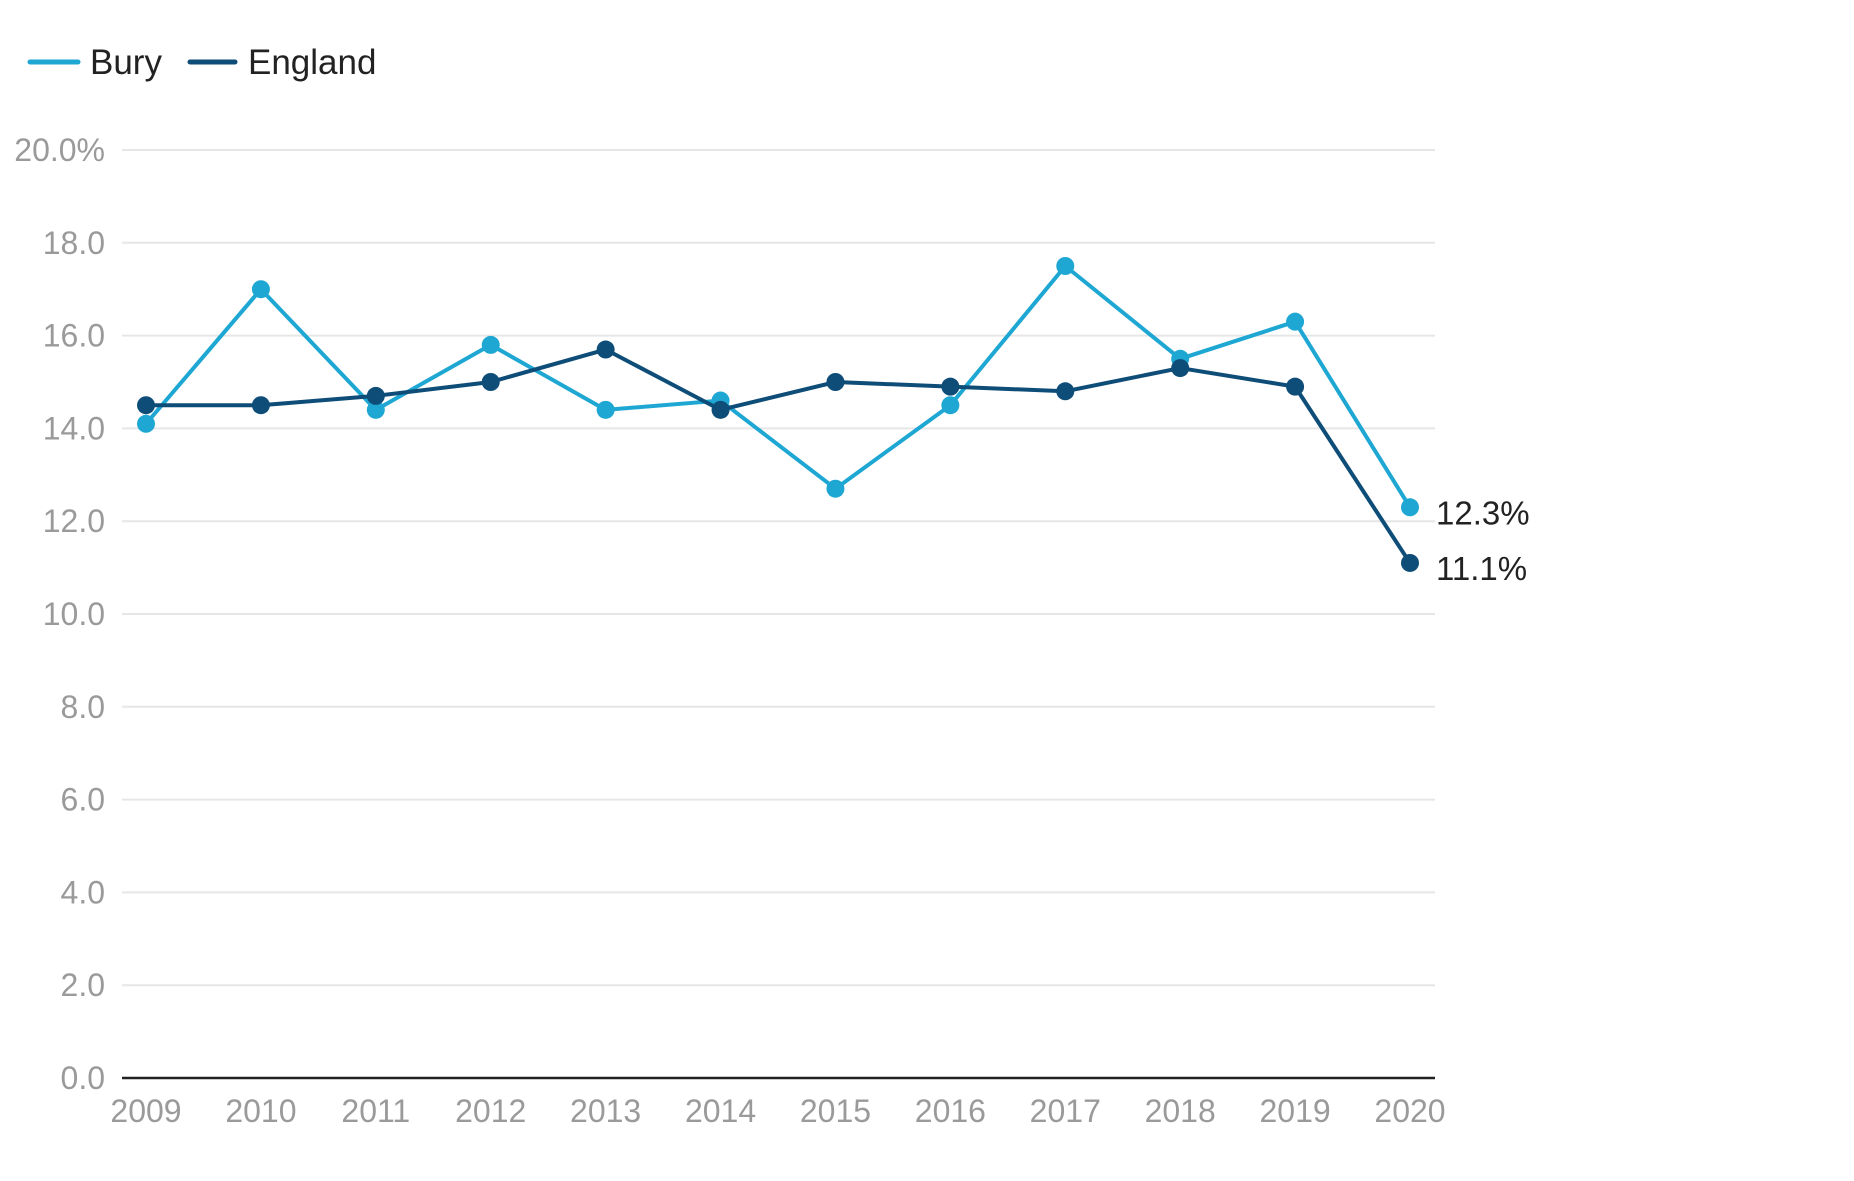 The image size is (1854, 1181). Describe the element at coordinates (1481, 568) in the screenshot. I see `end-label-england: 11.1%` at that location.